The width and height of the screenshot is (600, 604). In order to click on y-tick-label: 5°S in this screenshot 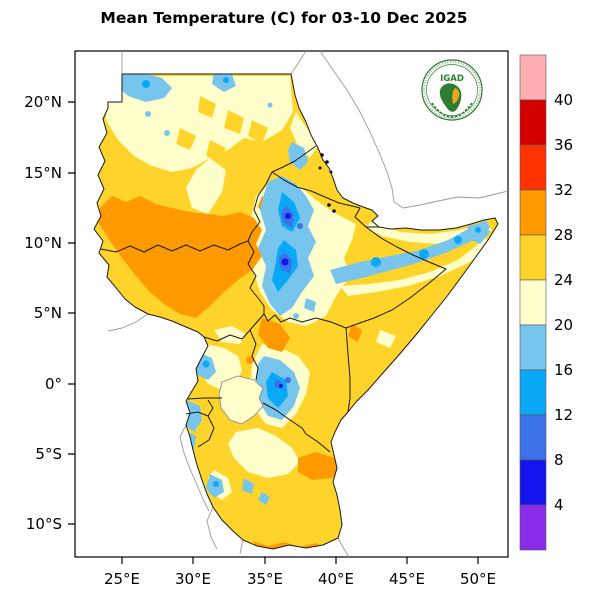, I will do `click(48, 454)`.